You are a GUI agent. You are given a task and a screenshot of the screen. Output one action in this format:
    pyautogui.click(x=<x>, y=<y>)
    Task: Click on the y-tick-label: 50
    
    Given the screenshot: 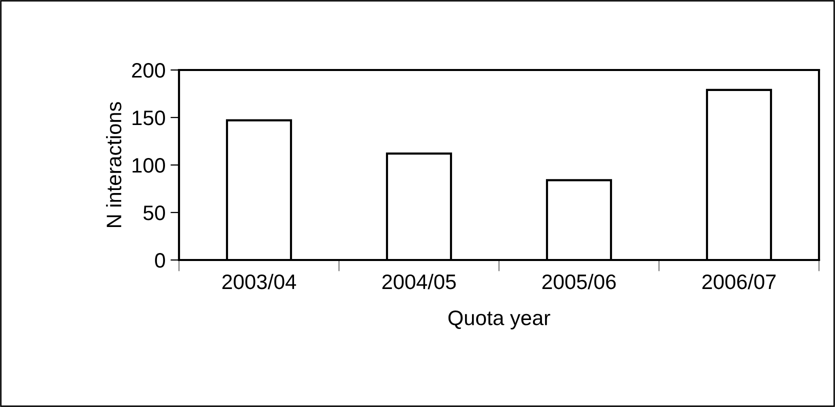 What is the action you would take?
    pyautogui.click(x=154, y=213)
    